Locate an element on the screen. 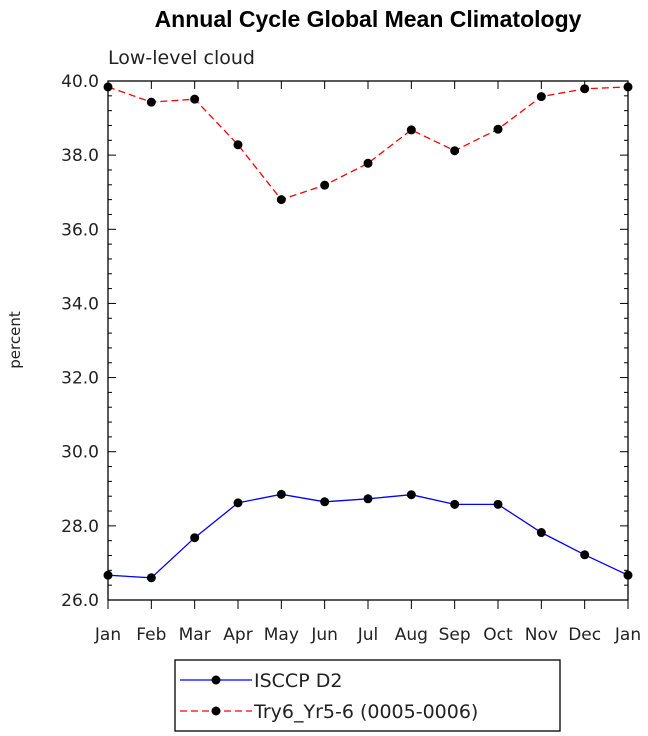  x-tick-label: Jul is located at coordinates (368, 635).